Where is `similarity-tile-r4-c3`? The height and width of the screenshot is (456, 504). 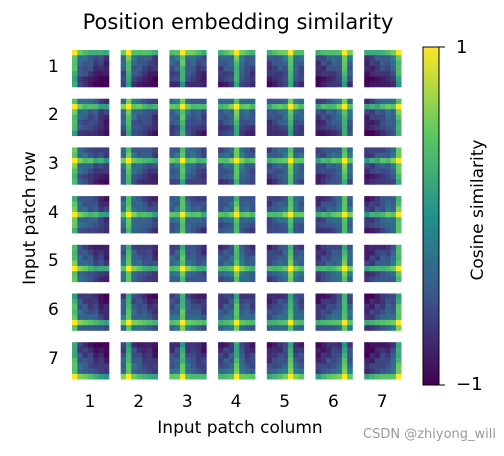 similarity-tile-r4-c3 is located at coordinates (188, 215).